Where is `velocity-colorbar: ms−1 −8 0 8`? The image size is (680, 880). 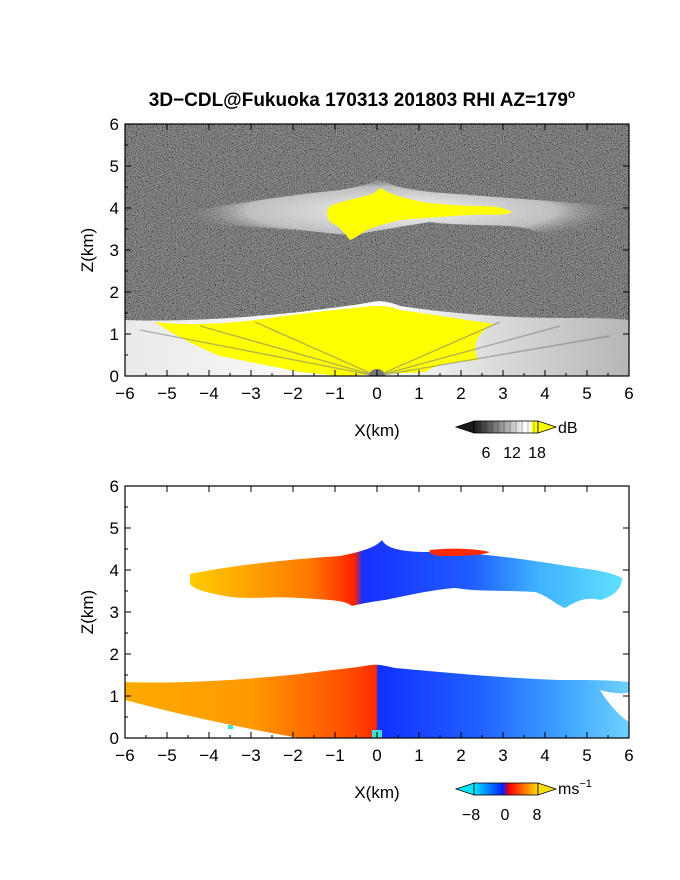 velocity-colorbar: ms−1 −8 0 8 is located at coordinates (523, 801).